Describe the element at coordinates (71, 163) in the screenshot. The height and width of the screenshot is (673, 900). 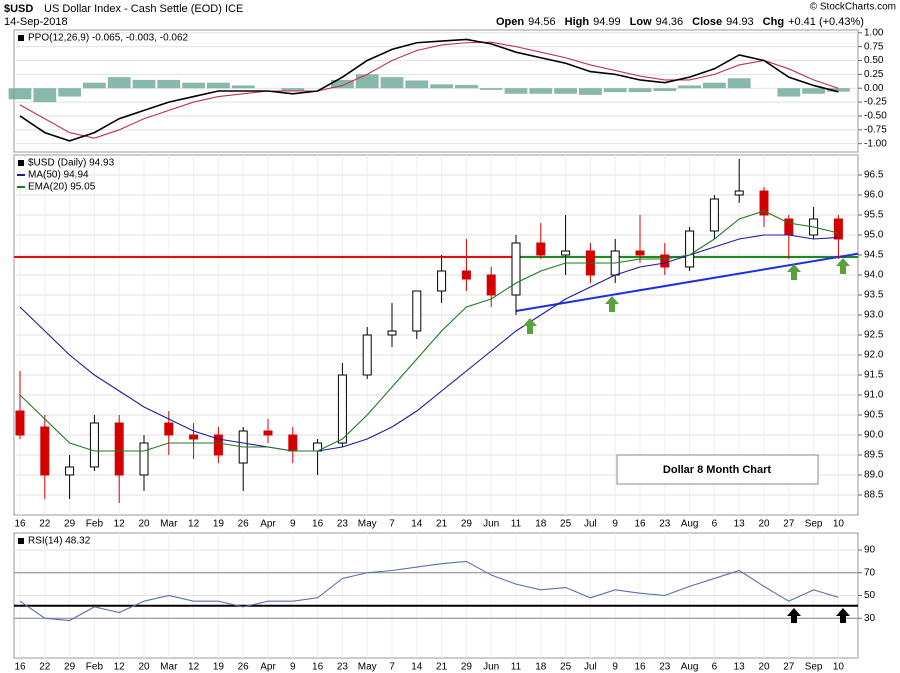
I see `panel-title: $USD (Daily) 94.93` at that location.